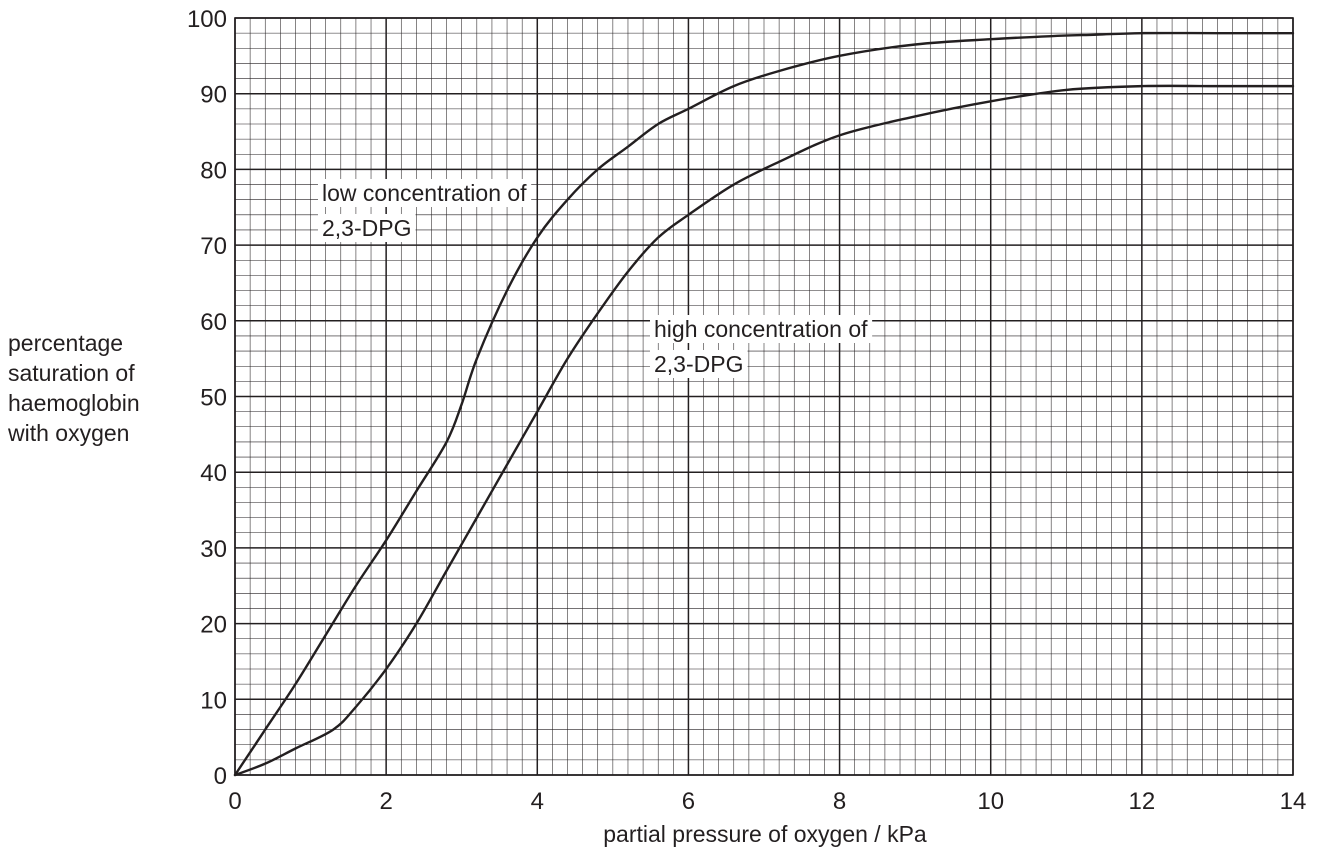  I want to click on x-tick-label: 0, so click(234, 801).